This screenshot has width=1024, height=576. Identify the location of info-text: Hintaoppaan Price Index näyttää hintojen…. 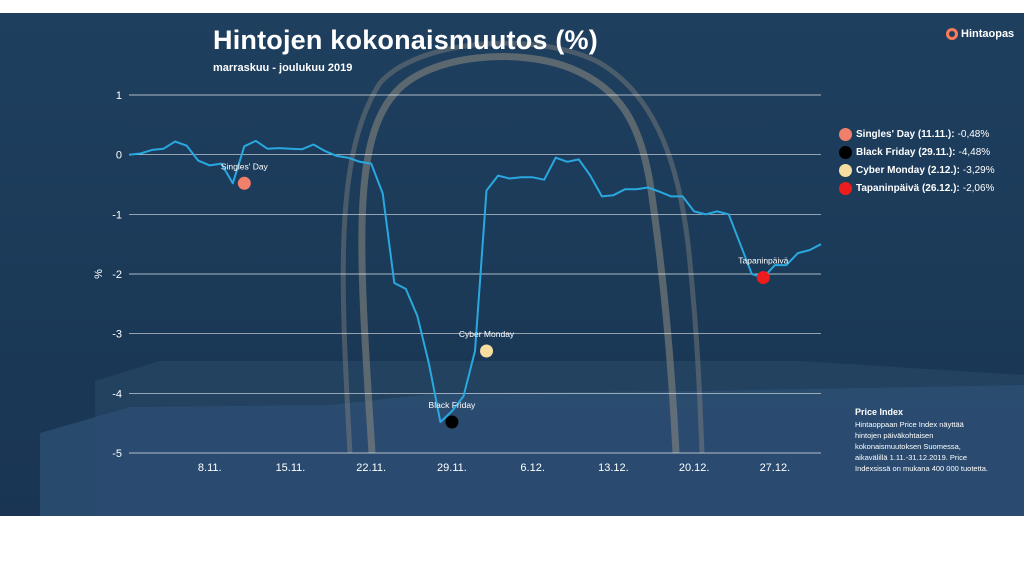
(922, 446).